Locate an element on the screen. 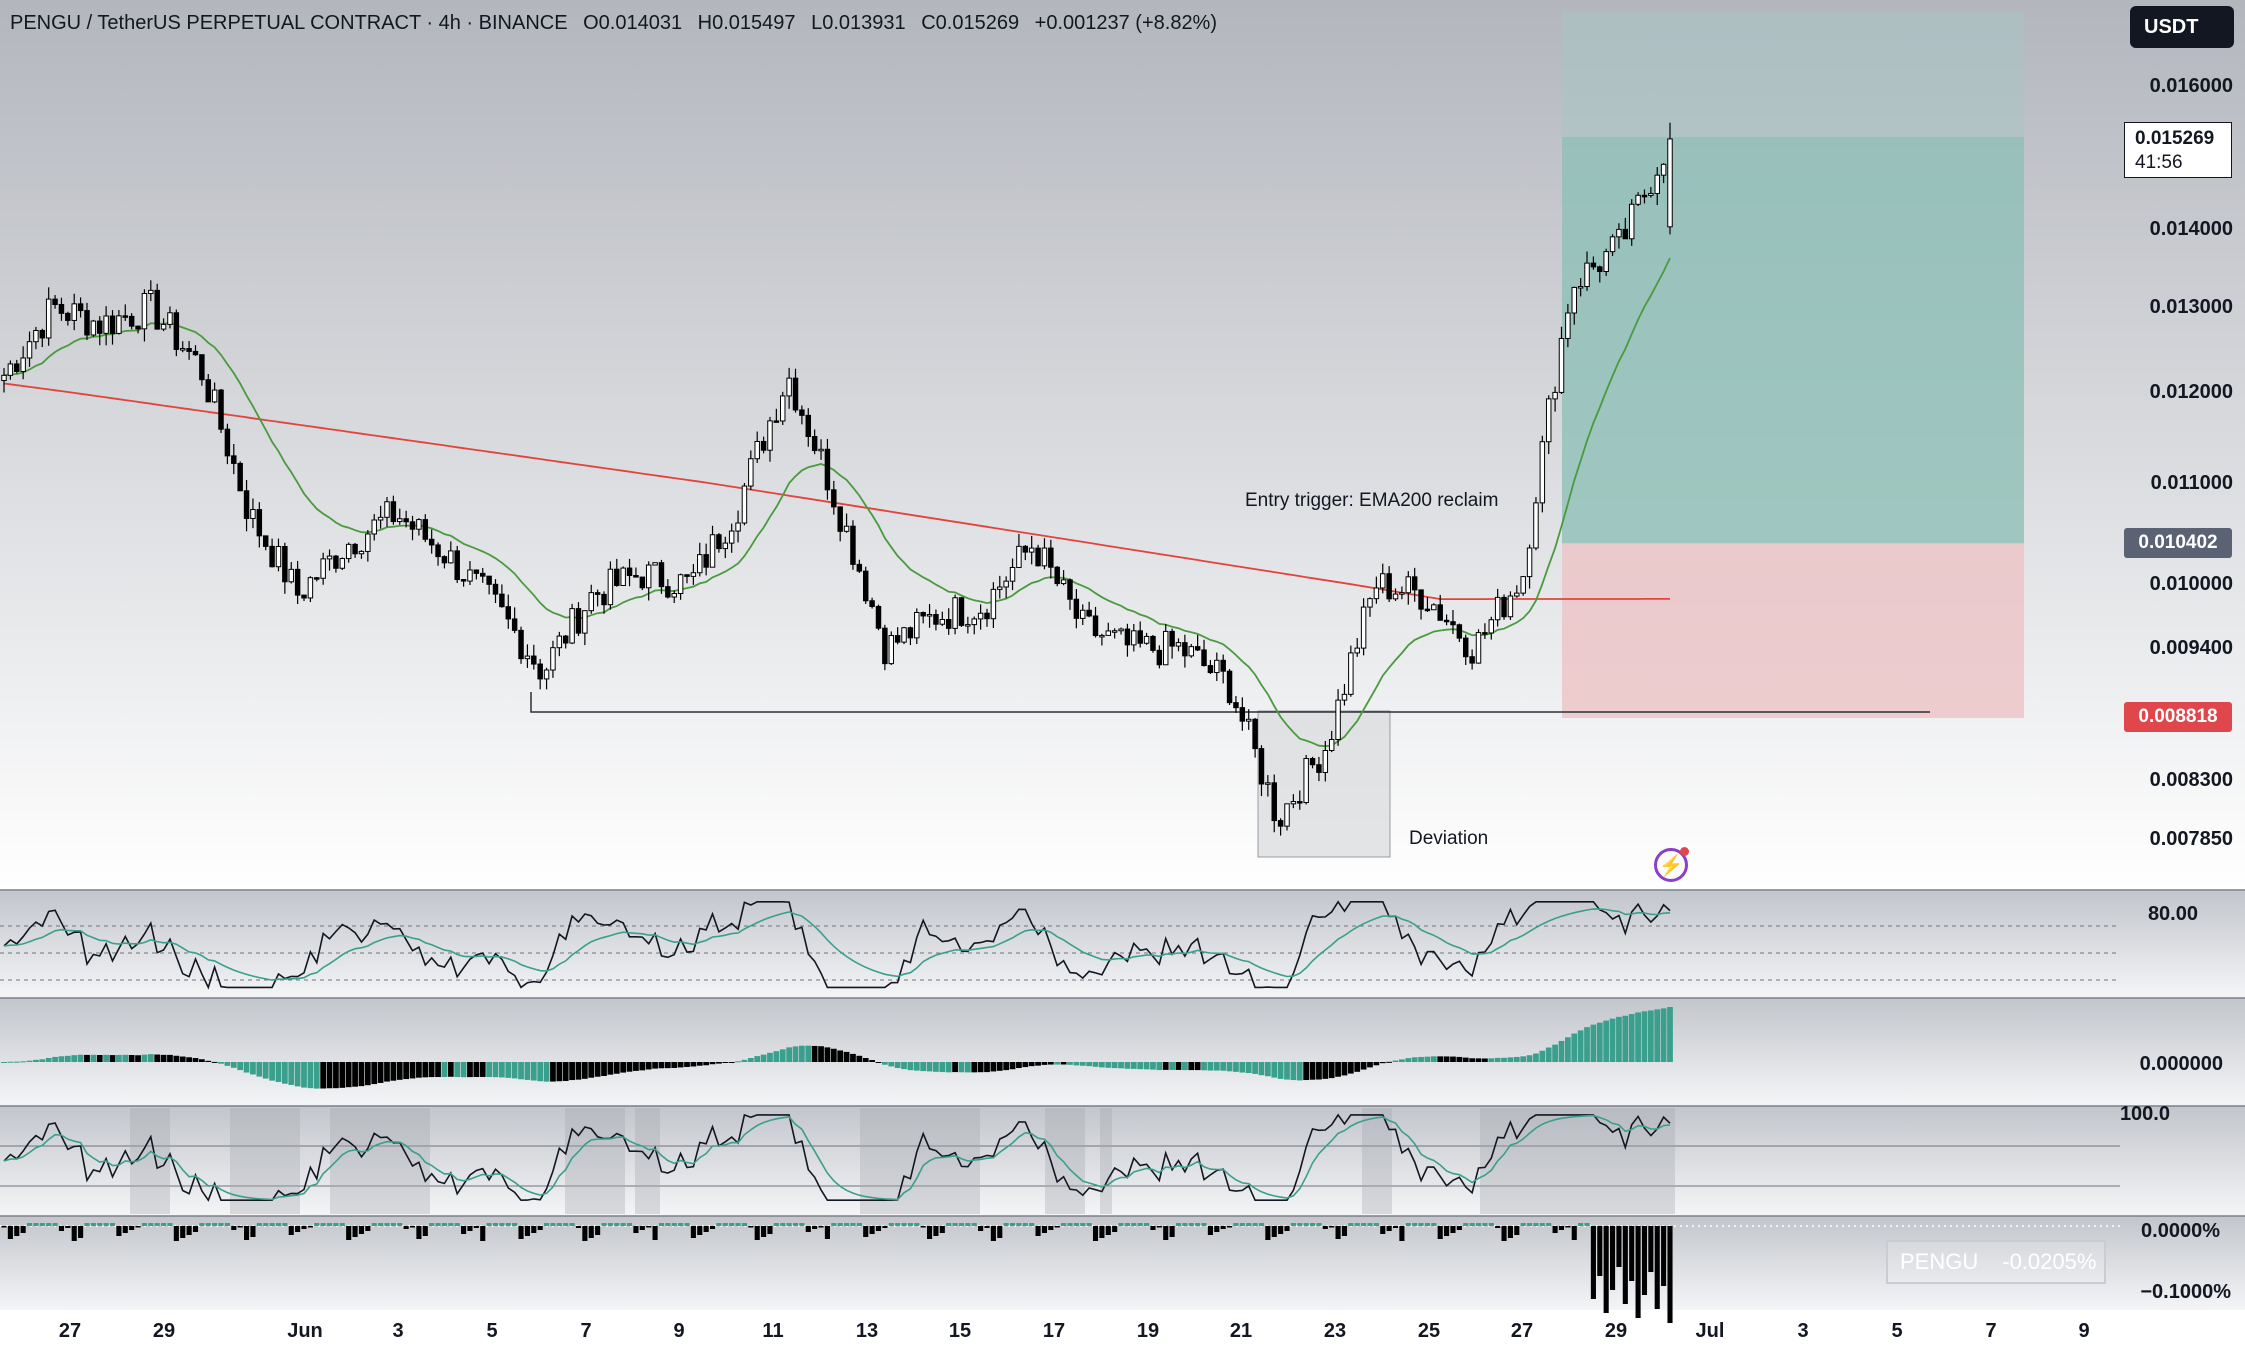  entry-trigger-annotation: Entry trigger: EMA200 reclaim is located at coordinates (1372, 500).